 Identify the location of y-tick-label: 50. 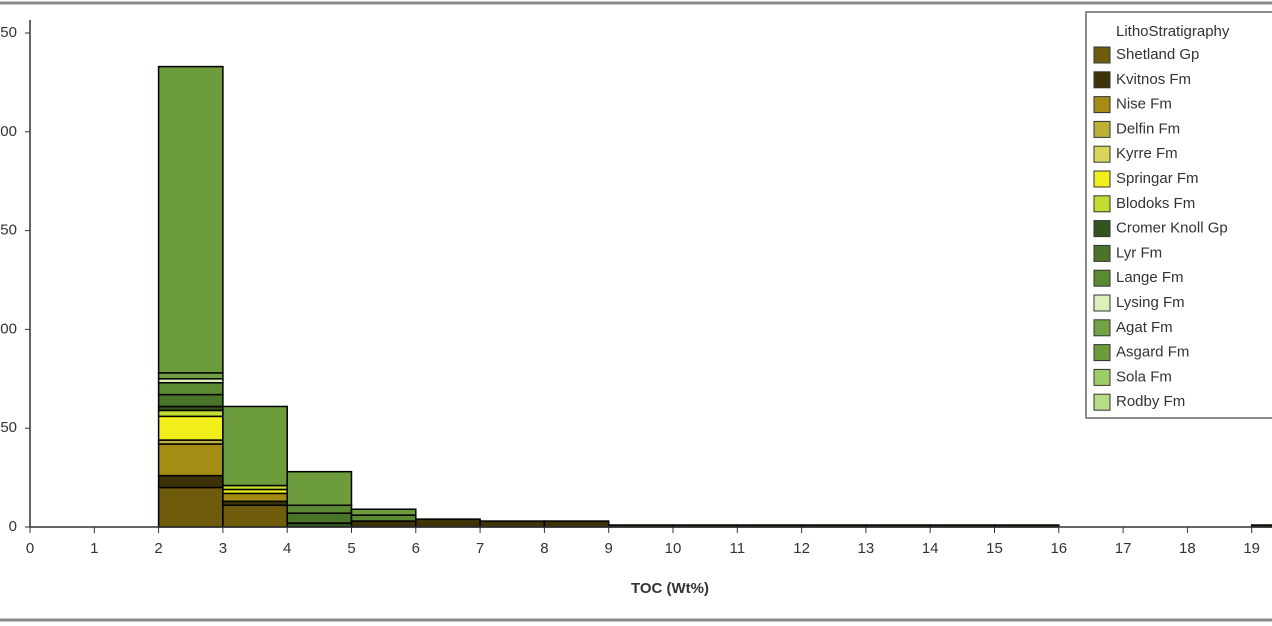
(8, 427).